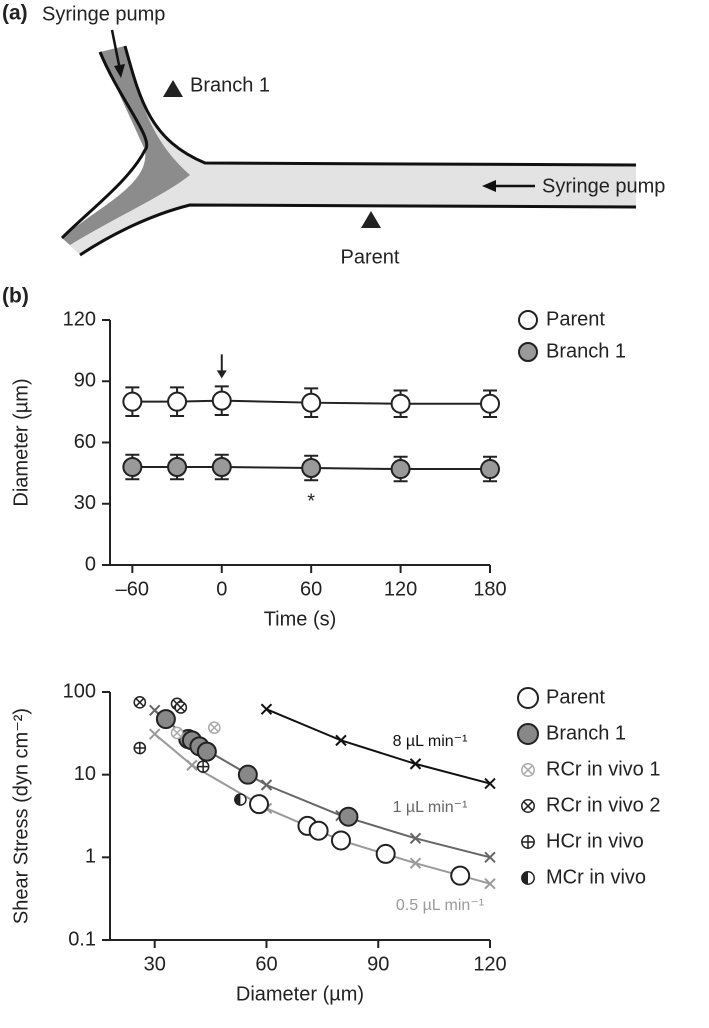 Image resolution: width=709 pixels, height=1028 pixels. Describe the element at coordinates (79, 691) in the screenshot. I see `y-tick-label: 100` at that location.